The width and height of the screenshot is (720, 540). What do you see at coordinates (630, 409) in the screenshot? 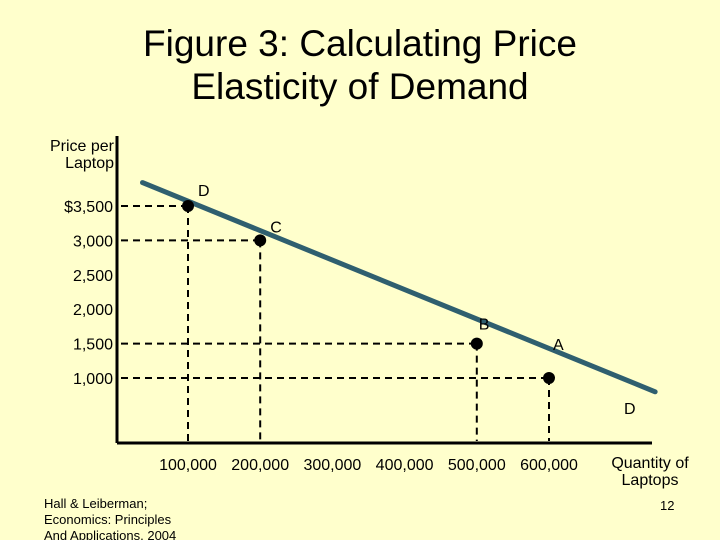
I see `curve-end-label: D` at bounding box center [630, 409].